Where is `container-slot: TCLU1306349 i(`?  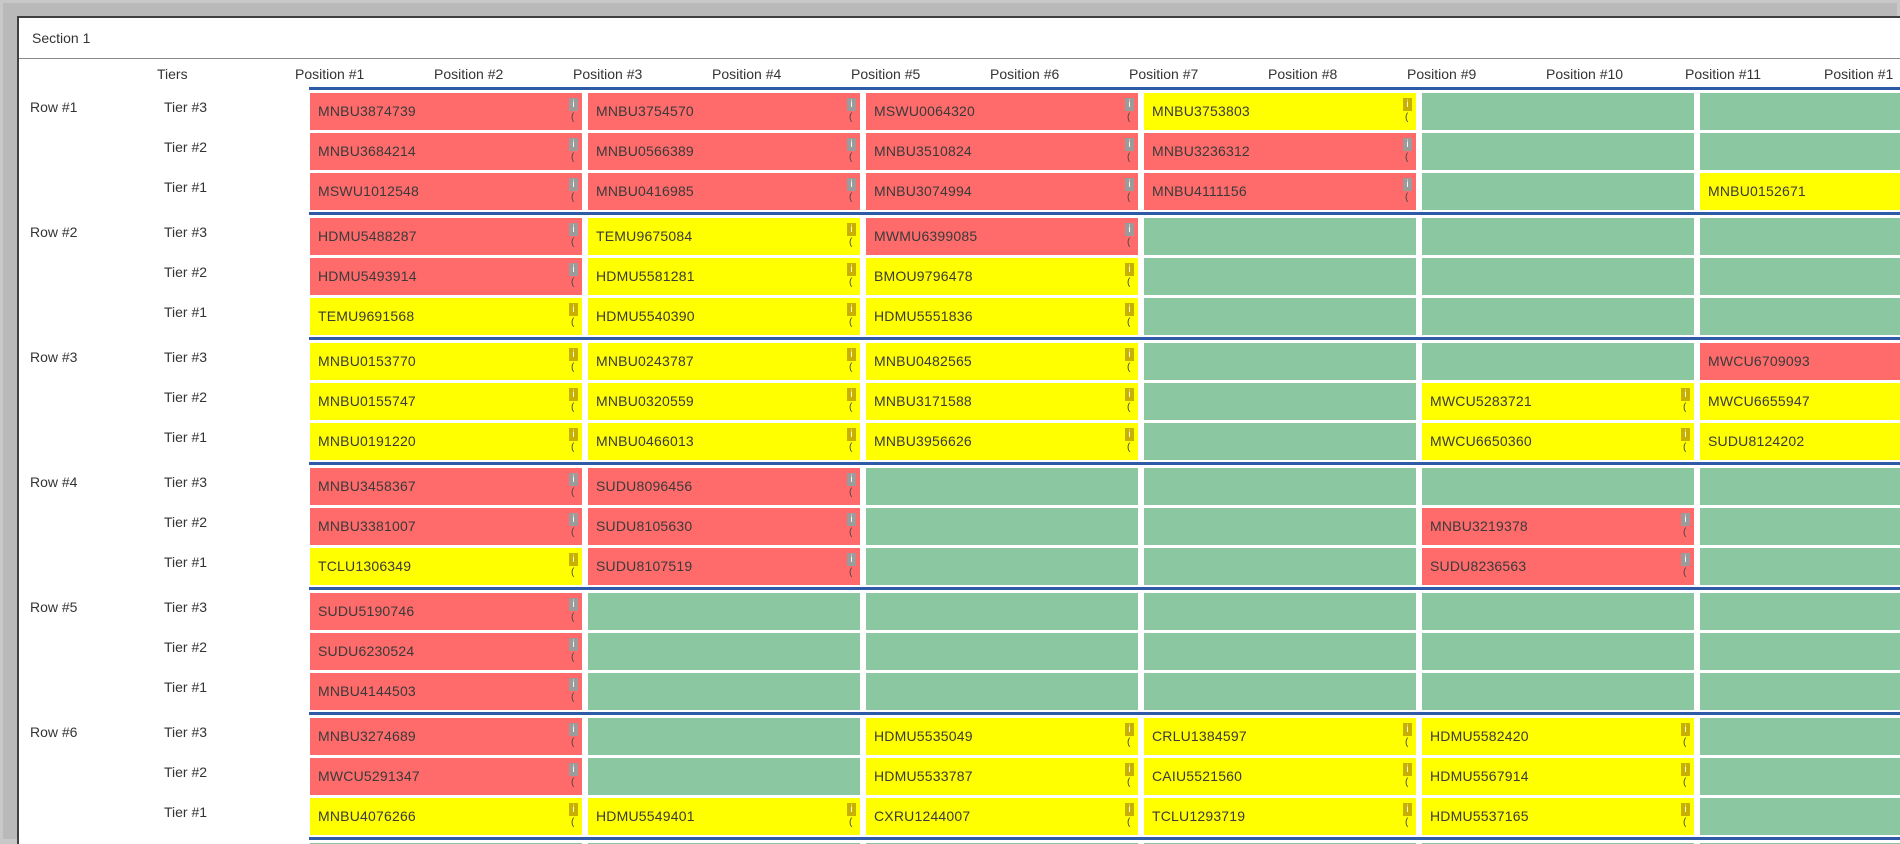
container-slot: TCLU1306349 i( is located at coordinates (446, 566).